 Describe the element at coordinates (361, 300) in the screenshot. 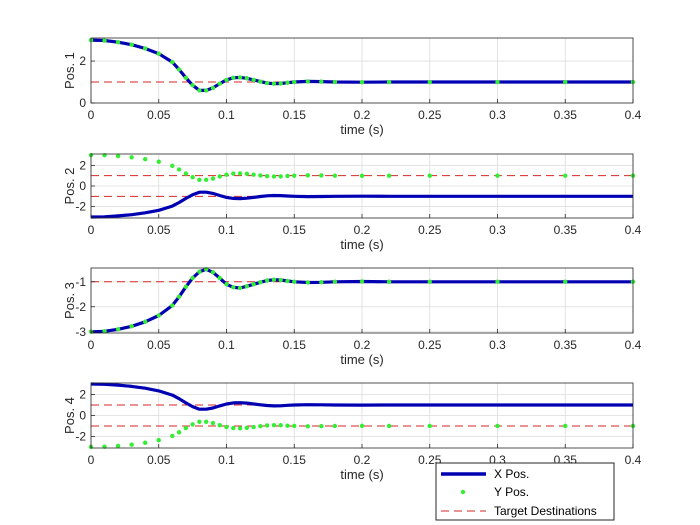

I see `x-pos-line` at that location.